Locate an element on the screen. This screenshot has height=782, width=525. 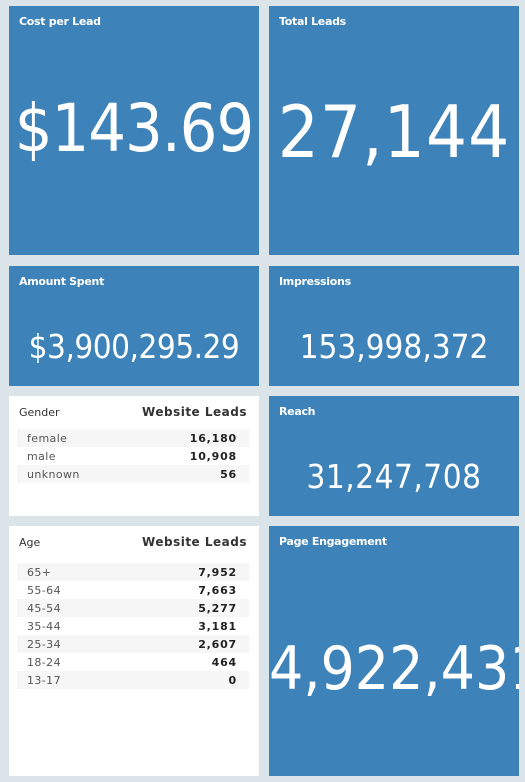
table-row: unknown 56 is located at coordinates (133, 474).